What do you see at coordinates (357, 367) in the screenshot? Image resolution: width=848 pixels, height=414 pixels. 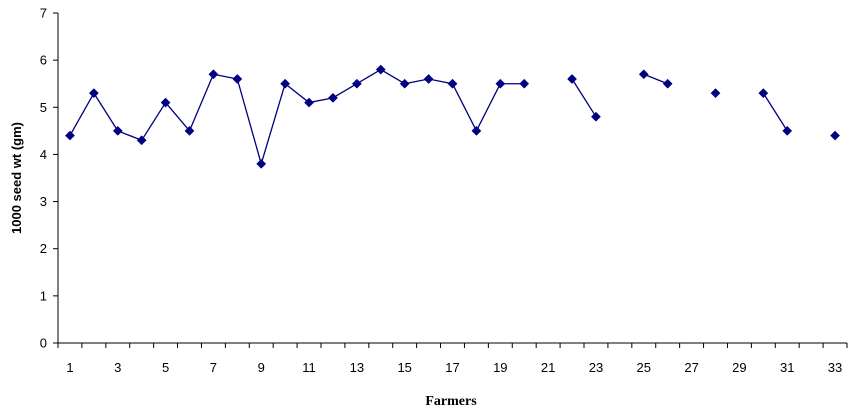 I see `x-tick-label: 13` at bounding box center [357, 367].